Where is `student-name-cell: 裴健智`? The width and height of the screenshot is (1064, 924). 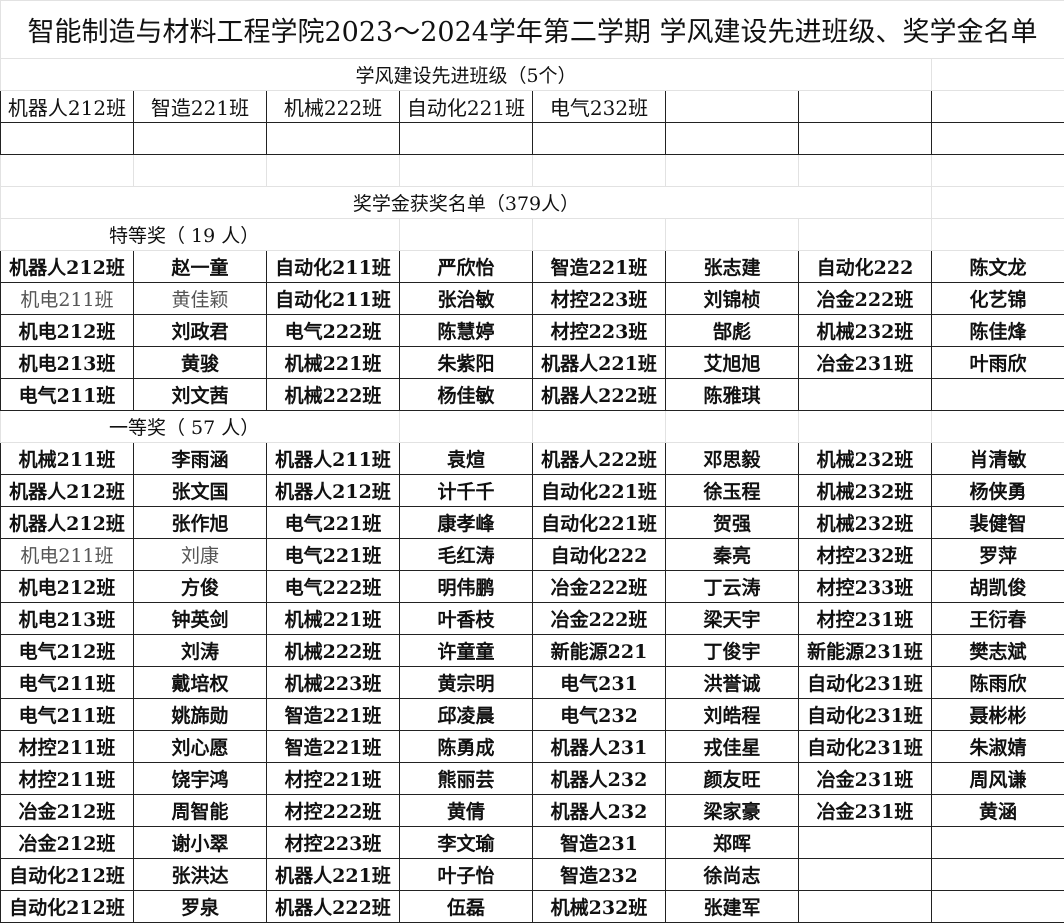
student-name-cell: 裴健智 is located at coordinates (997, 522).